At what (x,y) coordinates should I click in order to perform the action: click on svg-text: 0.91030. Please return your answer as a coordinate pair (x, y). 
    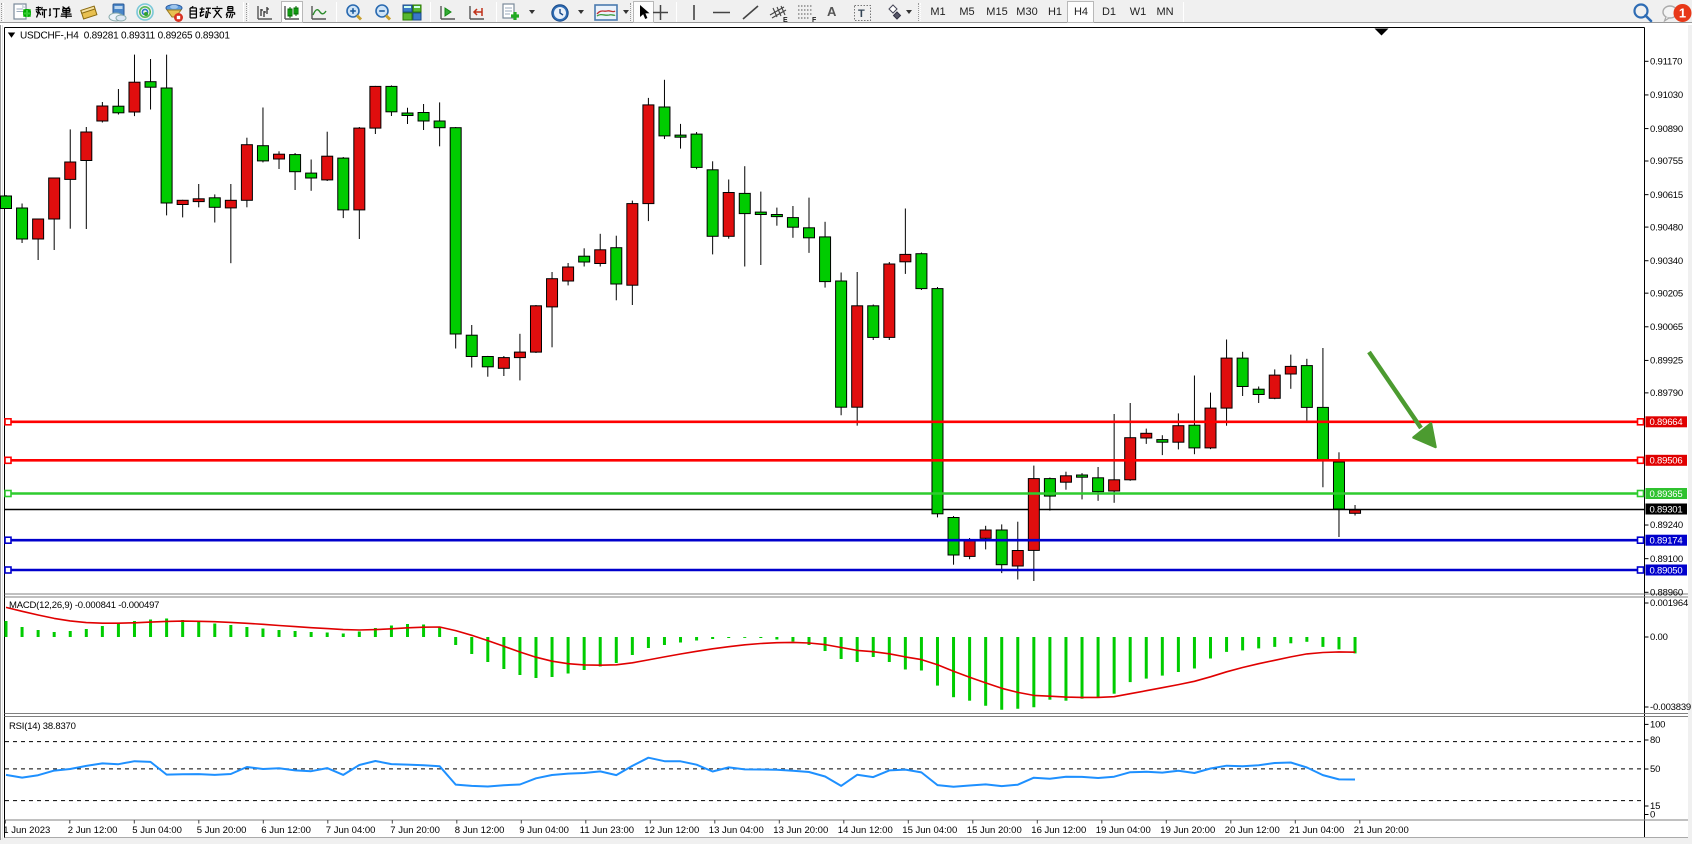
    Looking at the image, I should click on (1666, 95).